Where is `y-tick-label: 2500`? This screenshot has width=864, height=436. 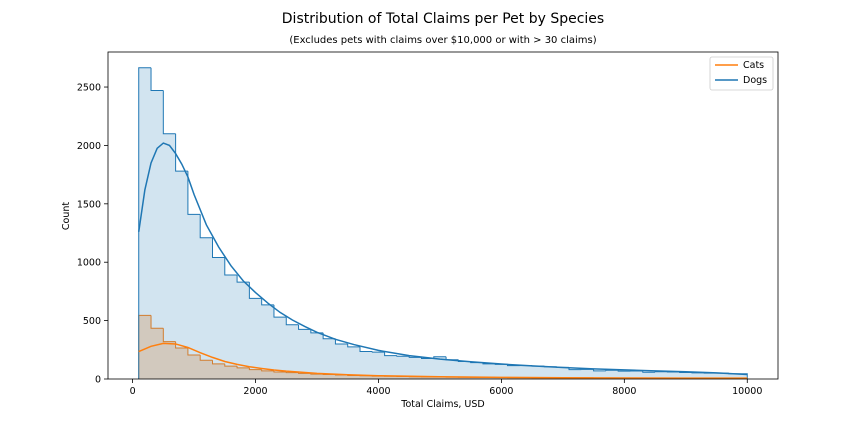
y-tick-label: 2500 is located at coordinates (89, 88).